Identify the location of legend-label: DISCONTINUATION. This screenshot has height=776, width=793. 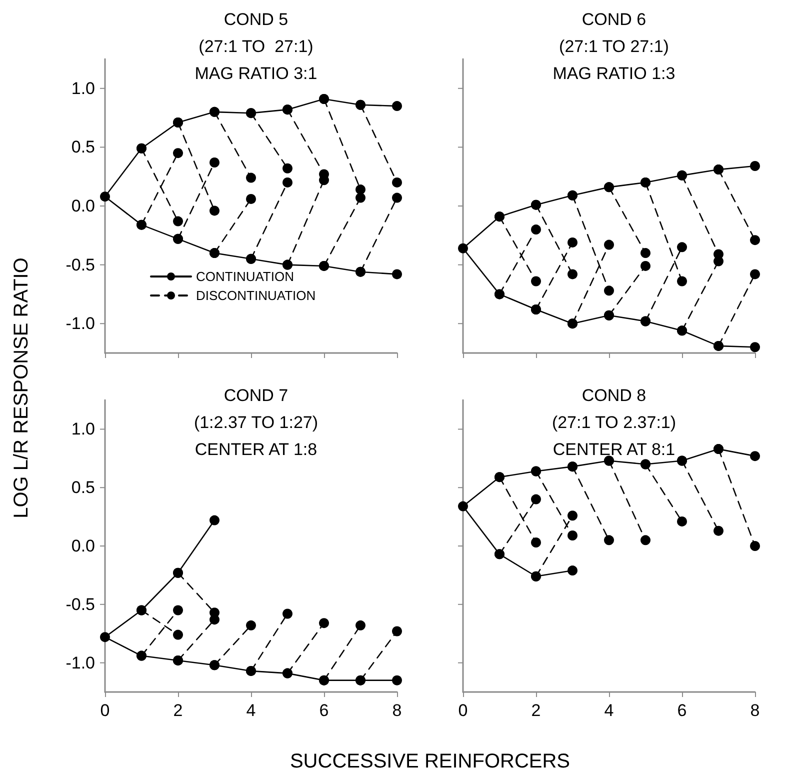
(256, 295).